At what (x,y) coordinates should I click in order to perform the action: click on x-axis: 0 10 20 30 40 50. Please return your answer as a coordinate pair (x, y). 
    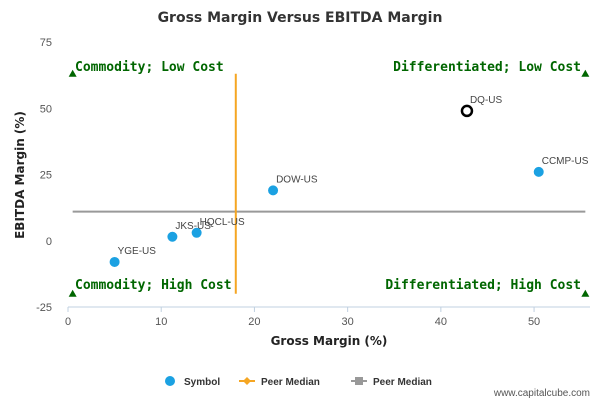
    Looking at the image, I should click on (302, 317).